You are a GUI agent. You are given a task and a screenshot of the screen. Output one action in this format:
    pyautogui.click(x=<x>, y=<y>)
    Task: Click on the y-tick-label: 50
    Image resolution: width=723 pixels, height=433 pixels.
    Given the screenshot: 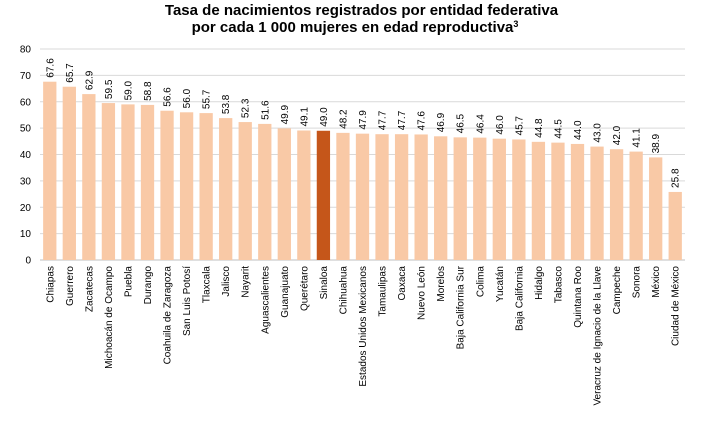 What is the action you would take?
    pyautogui.click(x=26, y=129)
    